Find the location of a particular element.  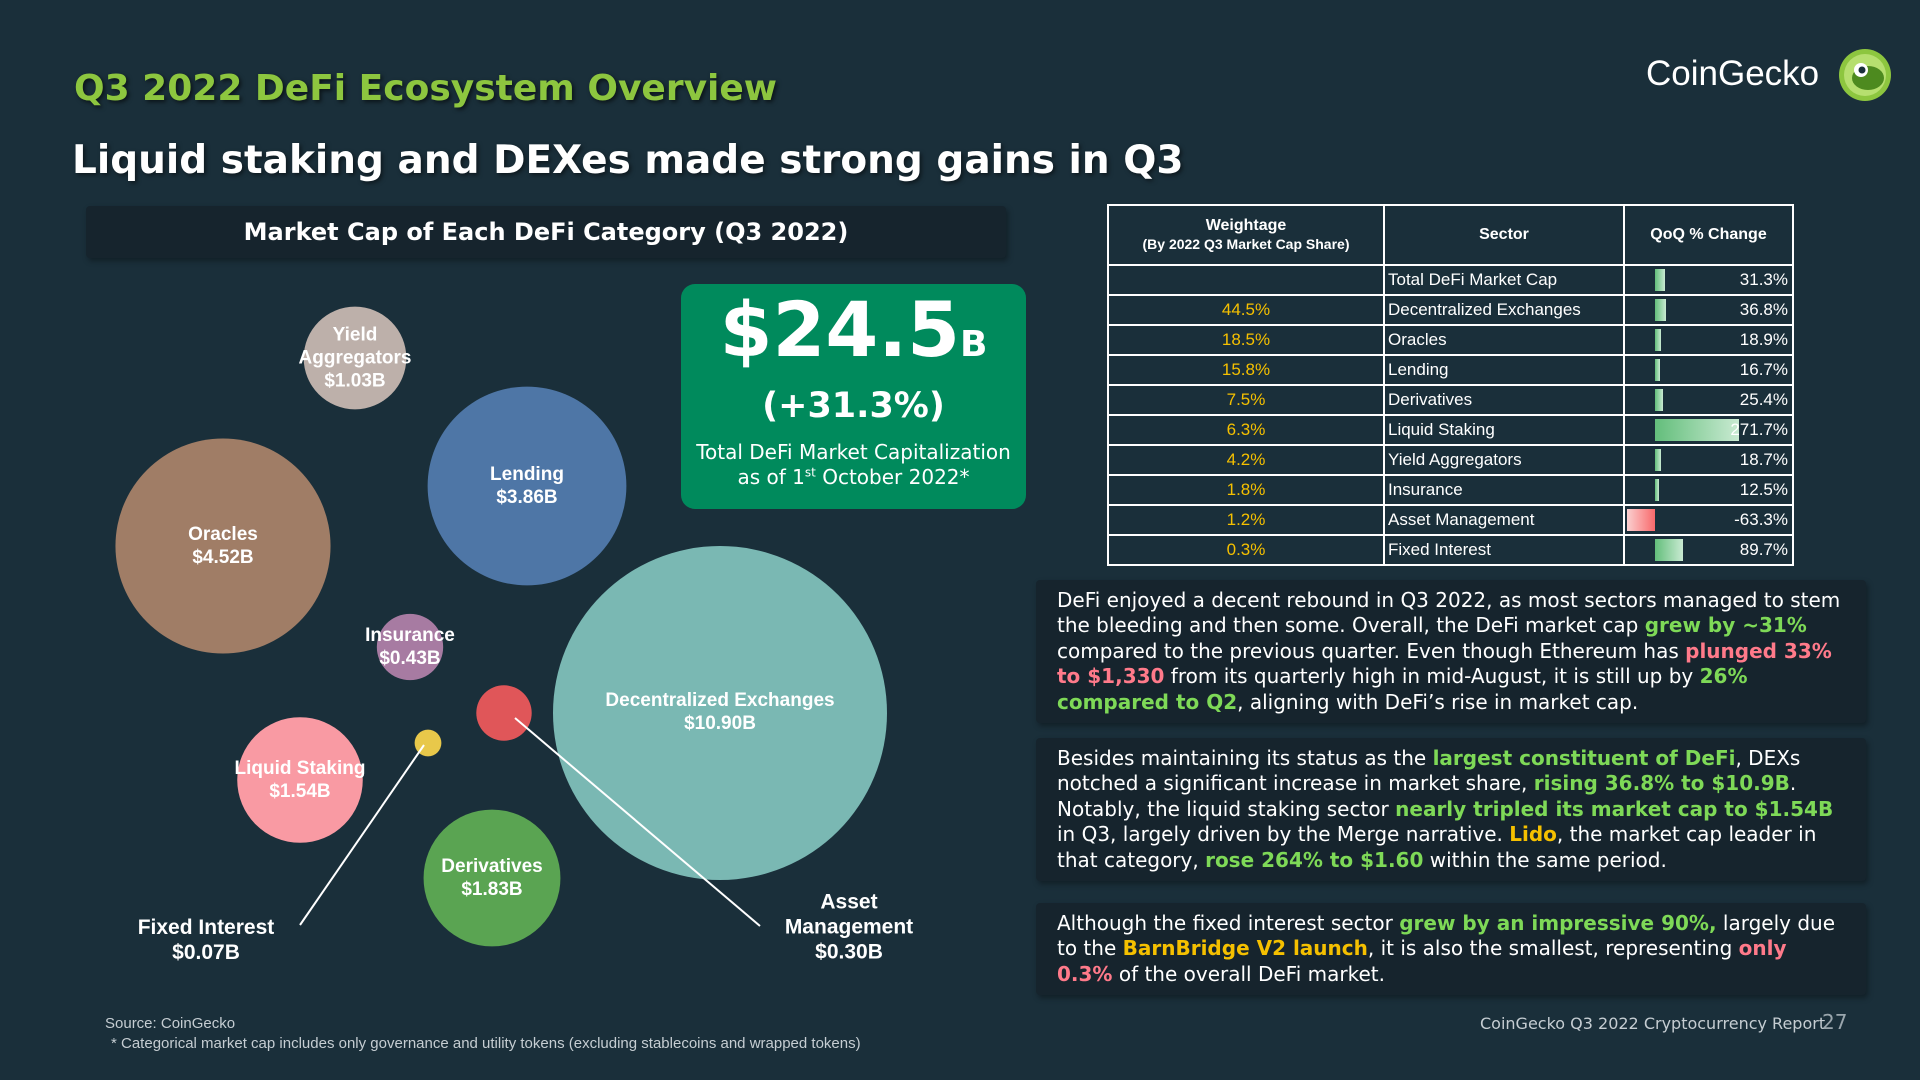

note-highlight: rising 36.8% to $10.9B is located at coordinates (1661, 783).